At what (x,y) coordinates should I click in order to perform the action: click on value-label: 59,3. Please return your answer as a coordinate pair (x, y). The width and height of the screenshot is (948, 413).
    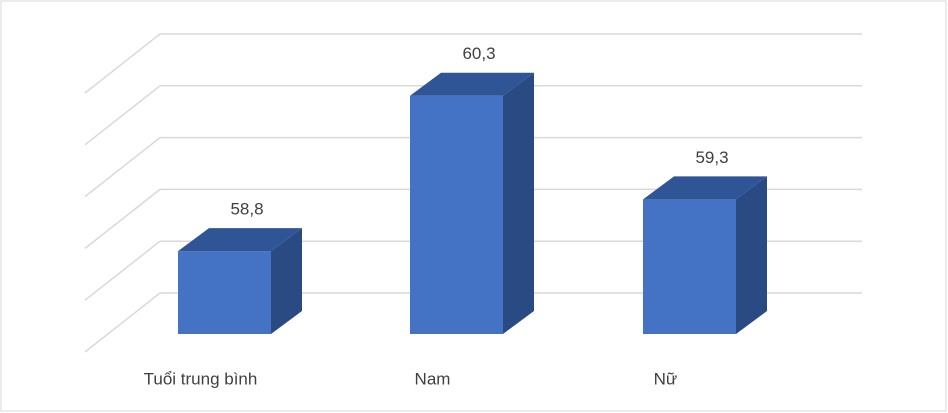
    Looking at the image, I should click on (711, 157).